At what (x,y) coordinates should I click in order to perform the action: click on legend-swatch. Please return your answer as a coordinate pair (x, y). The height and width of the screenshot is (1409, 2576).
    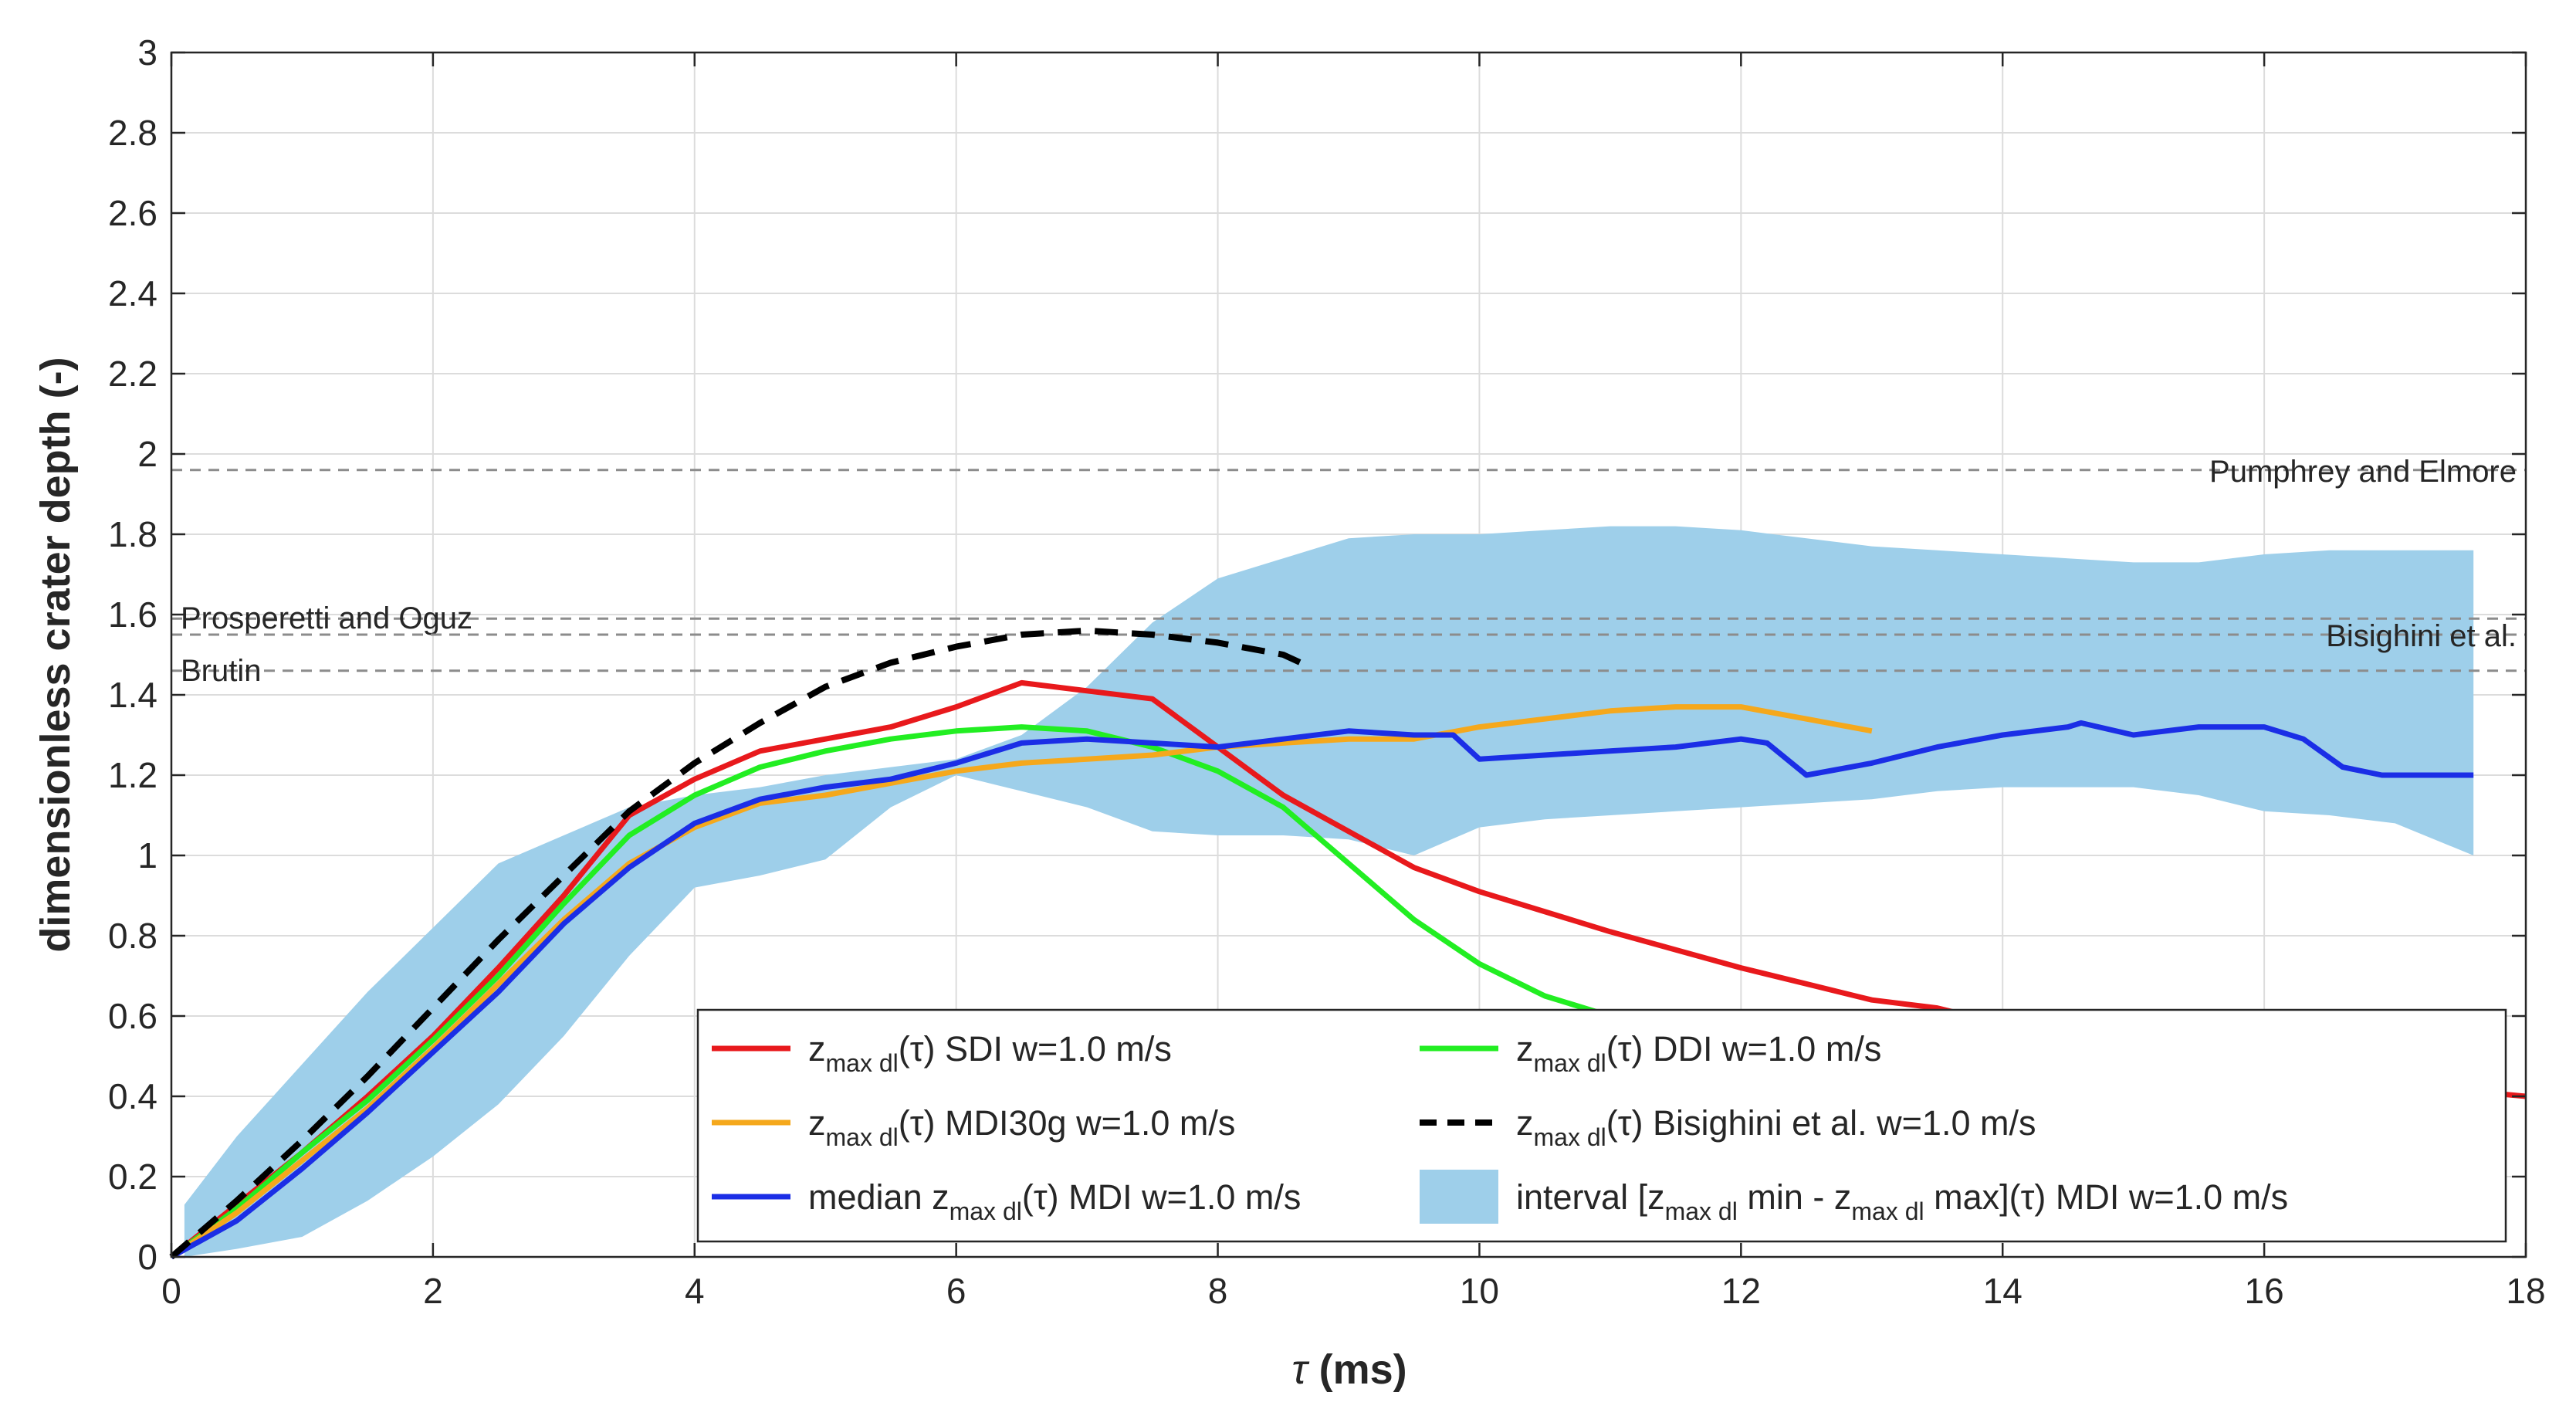
    Looking at the image, I should click on (1459, 1197).